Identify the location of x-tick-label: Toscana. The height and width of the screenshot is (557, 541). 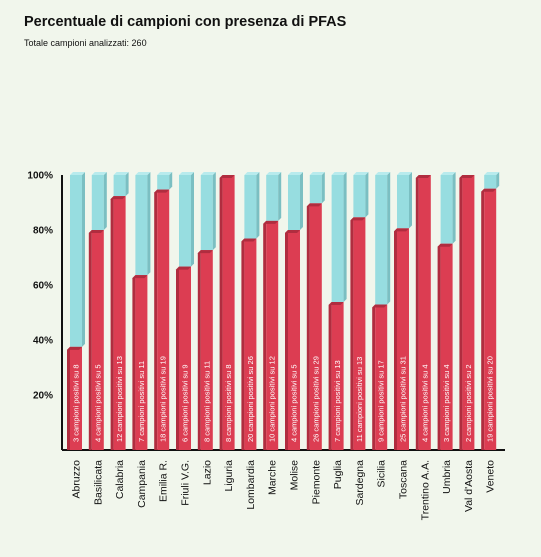
(404, 479).